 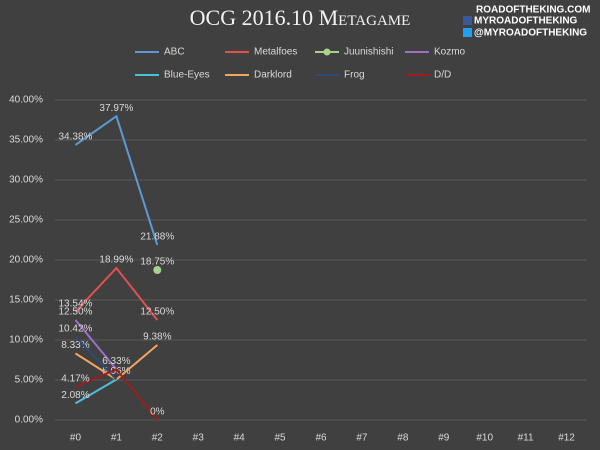 What do you see at coordinates (566, 438) in the screenshot?
I see `x-tick-label: #12` at bounding box center [566, 438].